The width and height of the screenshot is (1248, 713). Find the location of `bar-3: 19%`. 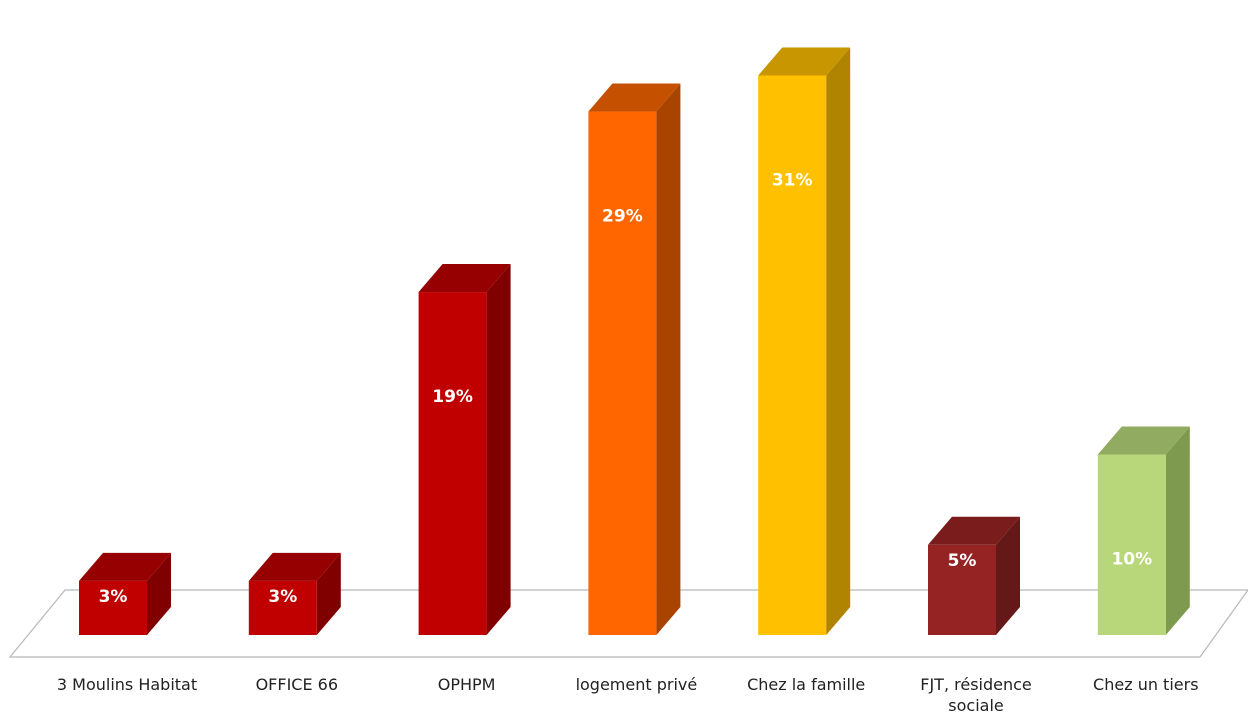

bar-3: 19% is located at coordinates (464, 449).